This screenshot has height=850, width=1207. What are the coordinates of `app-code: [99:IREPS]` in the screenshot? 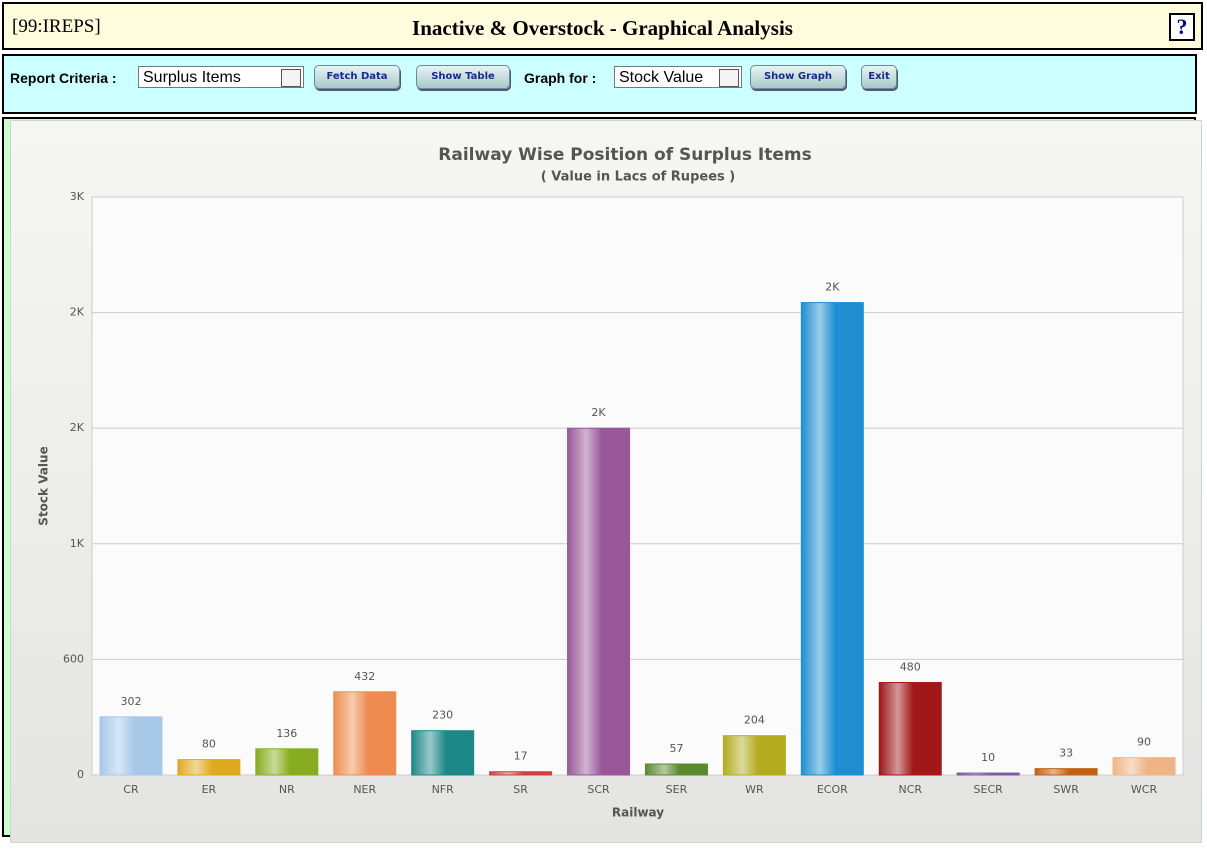 It's located at (56, 26).